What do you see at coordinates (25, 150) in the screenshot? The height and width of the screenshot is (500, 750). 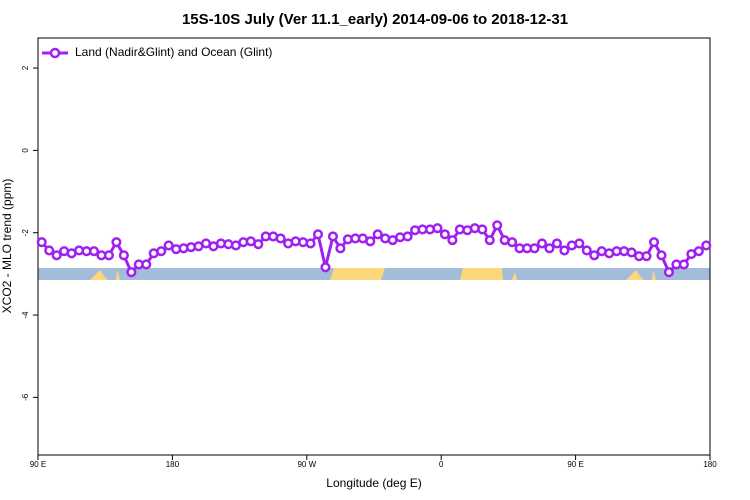 I see `y-tick-label: 0` at bounding box center [25, 150].